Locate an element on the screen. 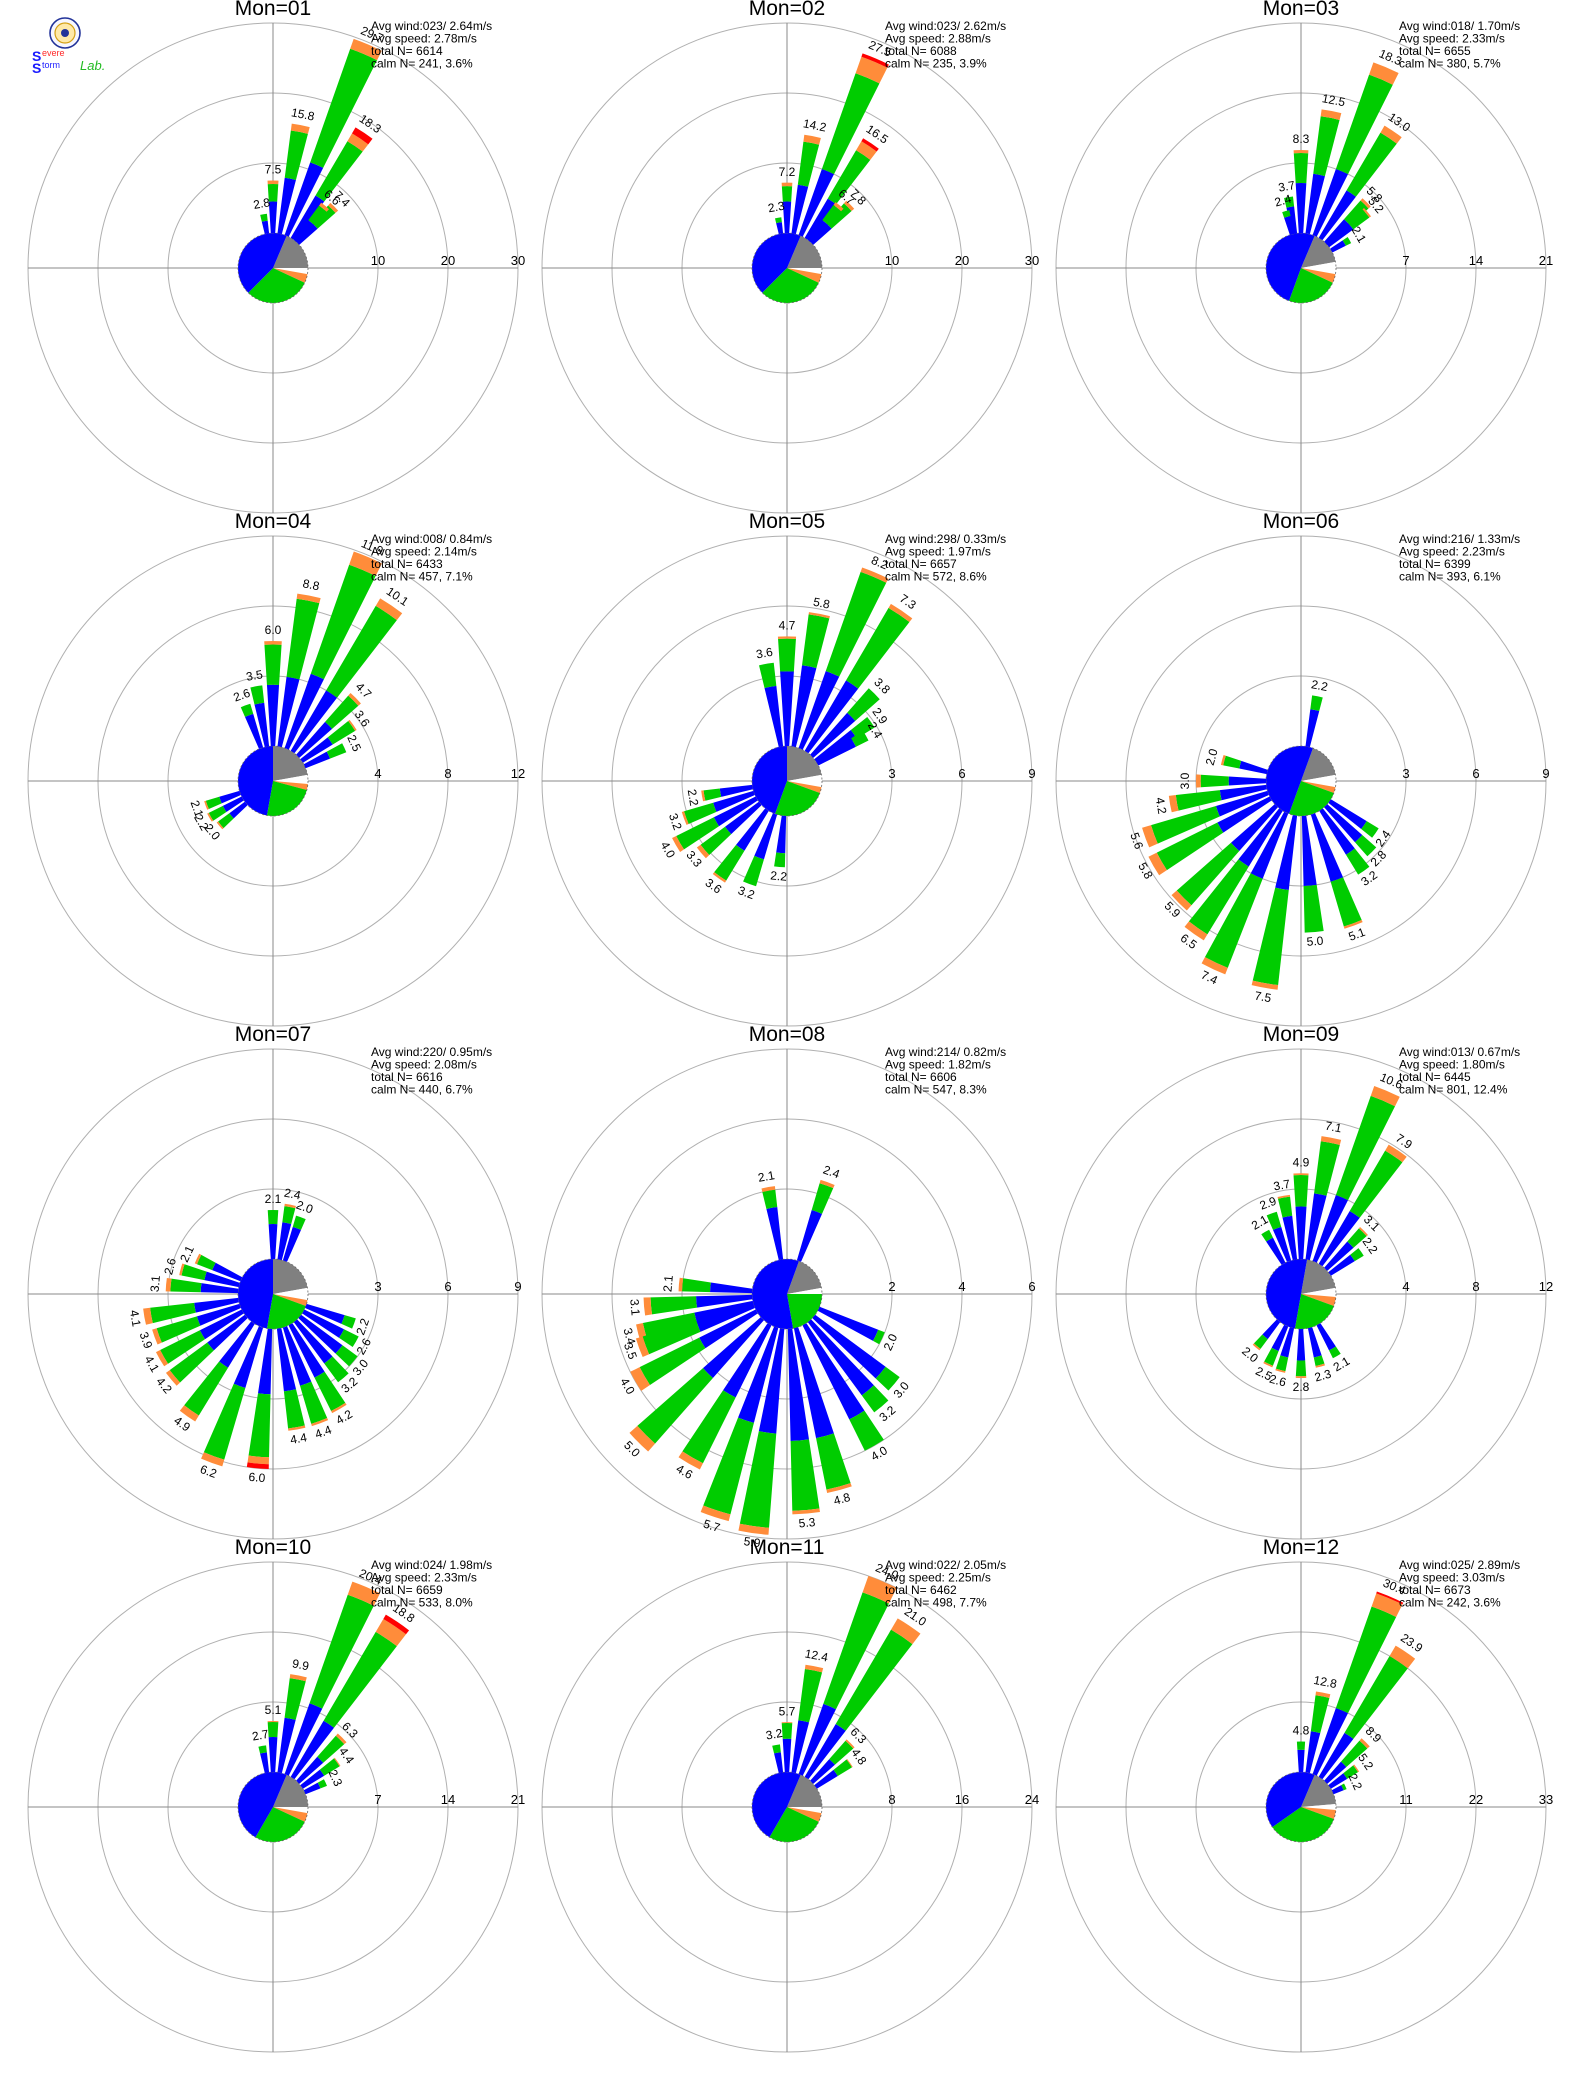 This screenshot has height=2090, width=1580. info-avg-speed: Avg speed: 2.88m/s is located at coordinates (938, 39).